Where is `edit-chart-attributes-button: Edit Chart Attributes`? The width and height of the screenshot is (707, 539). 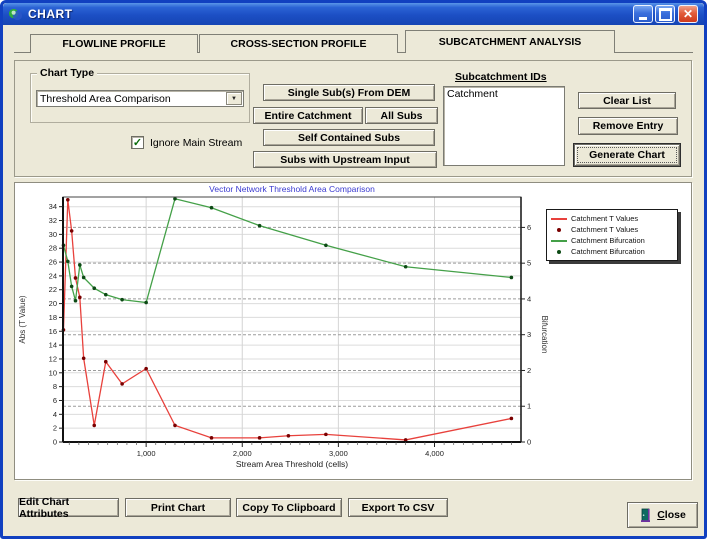 edit-chart-attributes-button: Edit Chart Attributes is located at coordinates (68, 507).